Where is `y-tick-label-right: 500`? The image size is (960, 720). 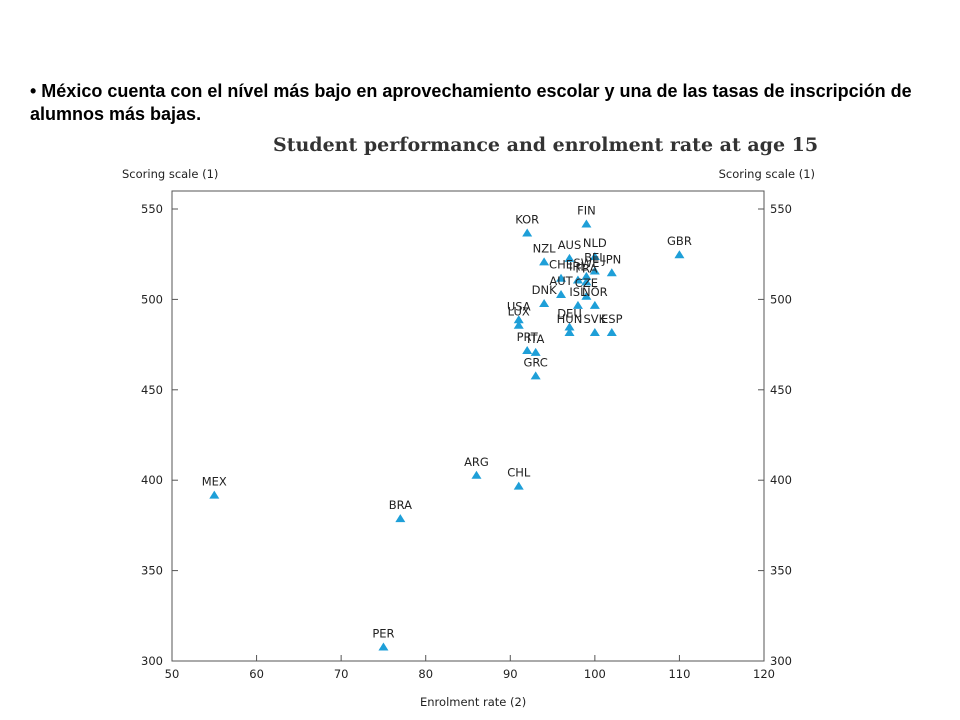 y-tick-label-right: 500 is located at coordinates (781, 299).